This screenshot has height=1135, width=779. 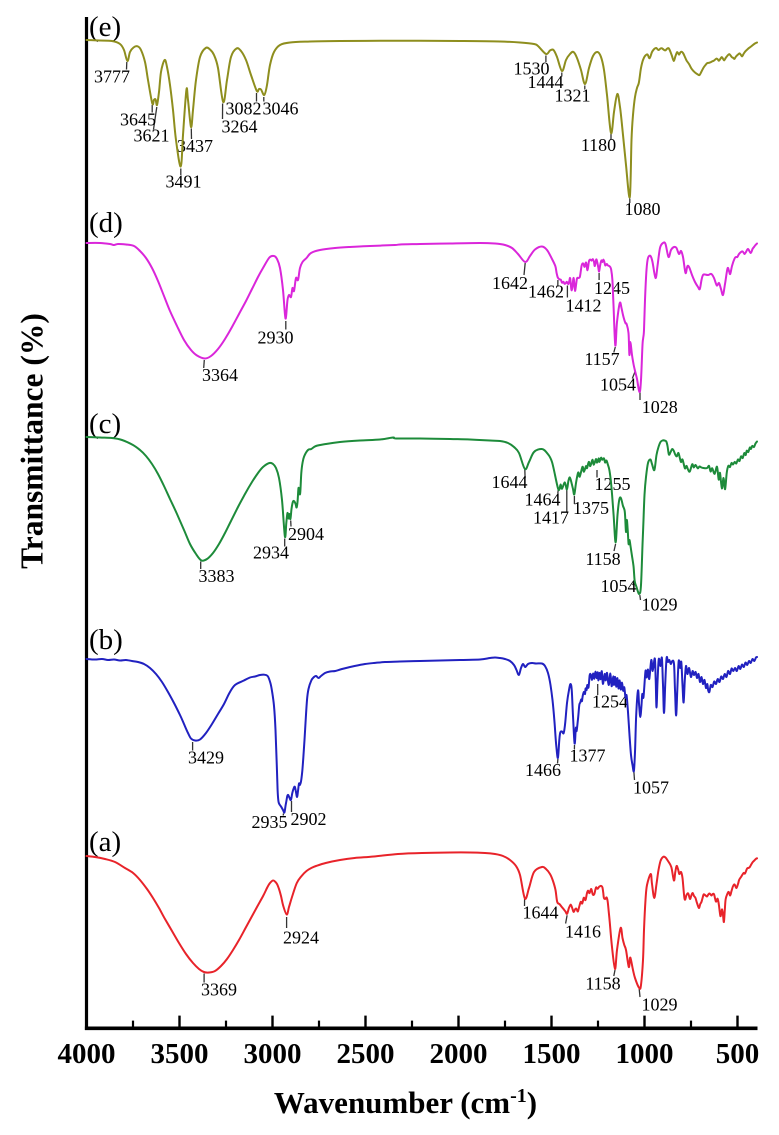 I want to click on svg-text: 2902, so click(x=309, y=819).